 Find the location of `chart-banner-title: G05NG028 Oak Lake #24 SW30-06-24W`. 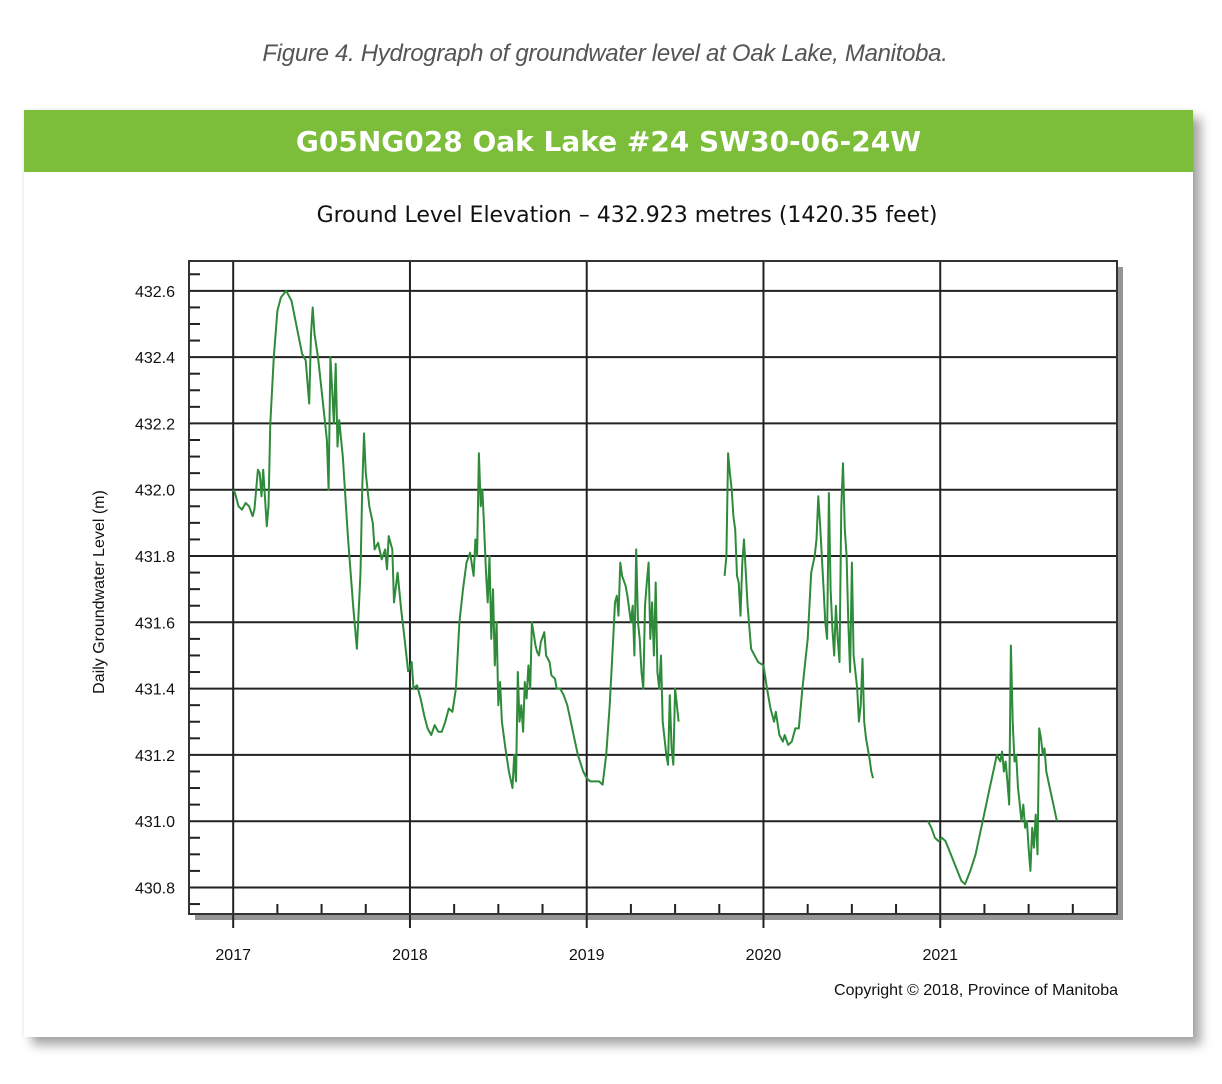

chart-banner-title: G05NG028 Oak Lake #24 SW30-06-24W is located at coordinates (608, 141).